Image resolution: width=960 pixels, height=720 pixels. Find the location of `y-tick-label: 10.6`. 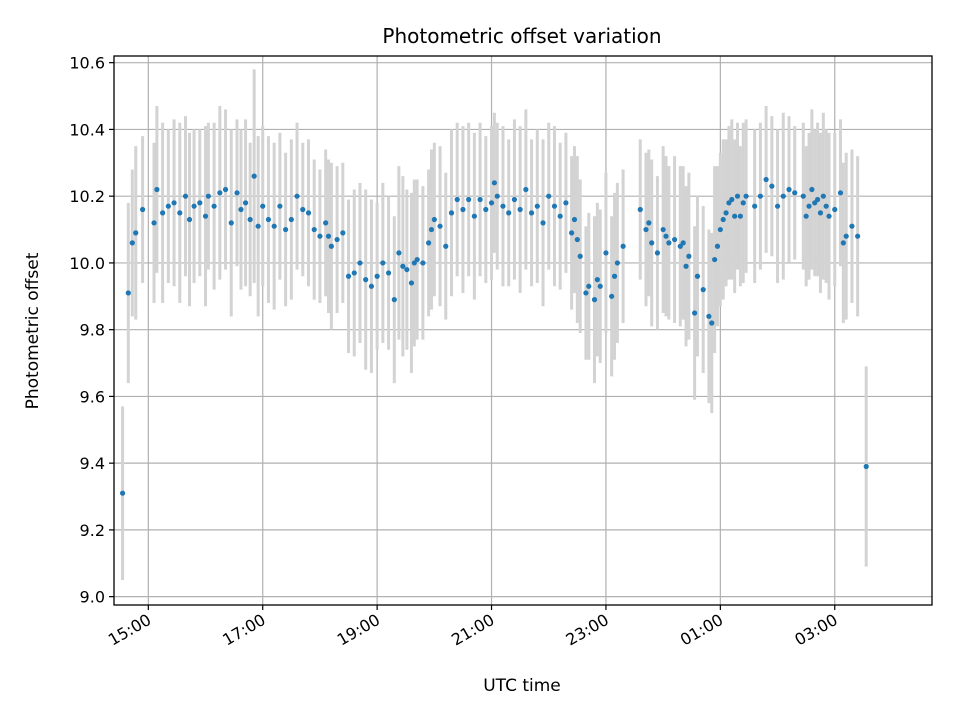

y-tick-label: 10.6 is located at coordinates (87, 63).